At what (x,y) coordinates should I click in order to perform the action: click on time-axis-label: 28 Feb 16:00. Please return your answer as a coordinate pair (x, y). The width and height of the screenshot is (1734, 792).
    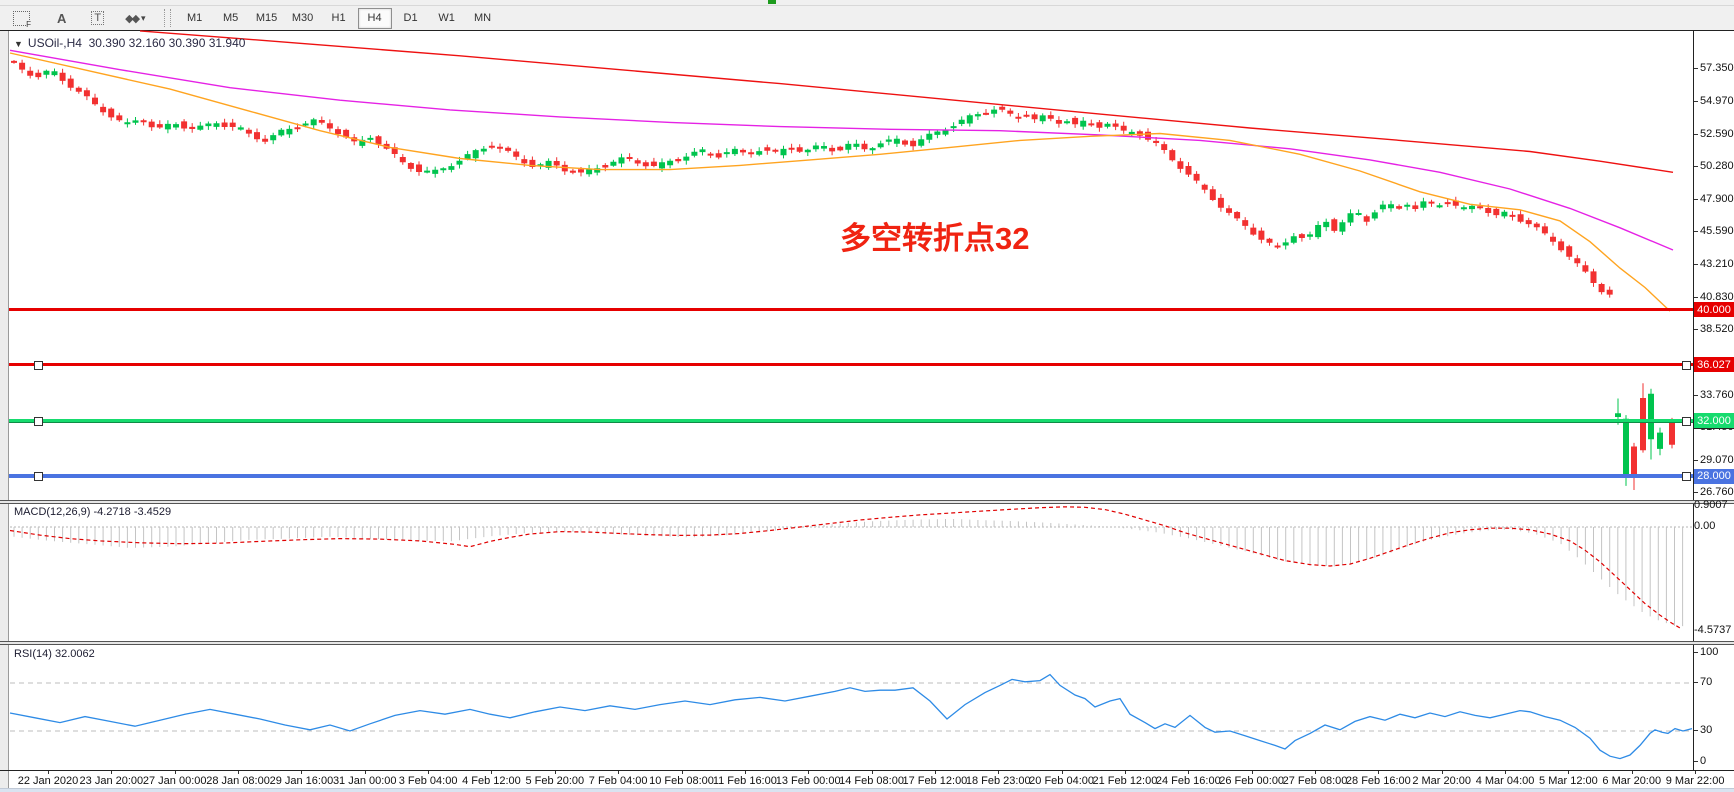
    Looking at the image, I should click on (1378, 781).